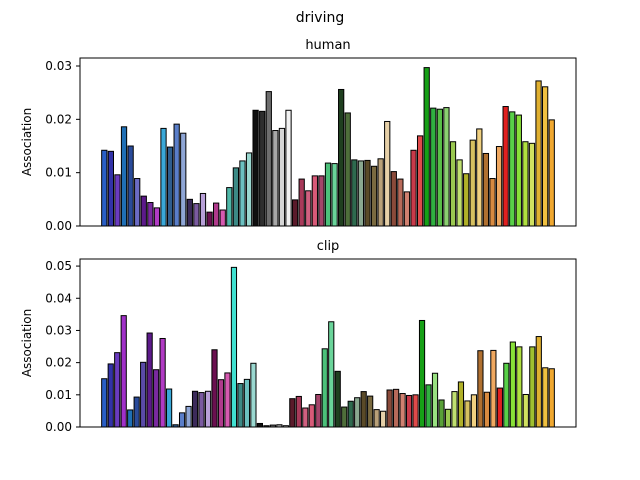 The image size is (640, 480). I want to click on chart-1-ytick-label: 0.02, so click(58, 363).